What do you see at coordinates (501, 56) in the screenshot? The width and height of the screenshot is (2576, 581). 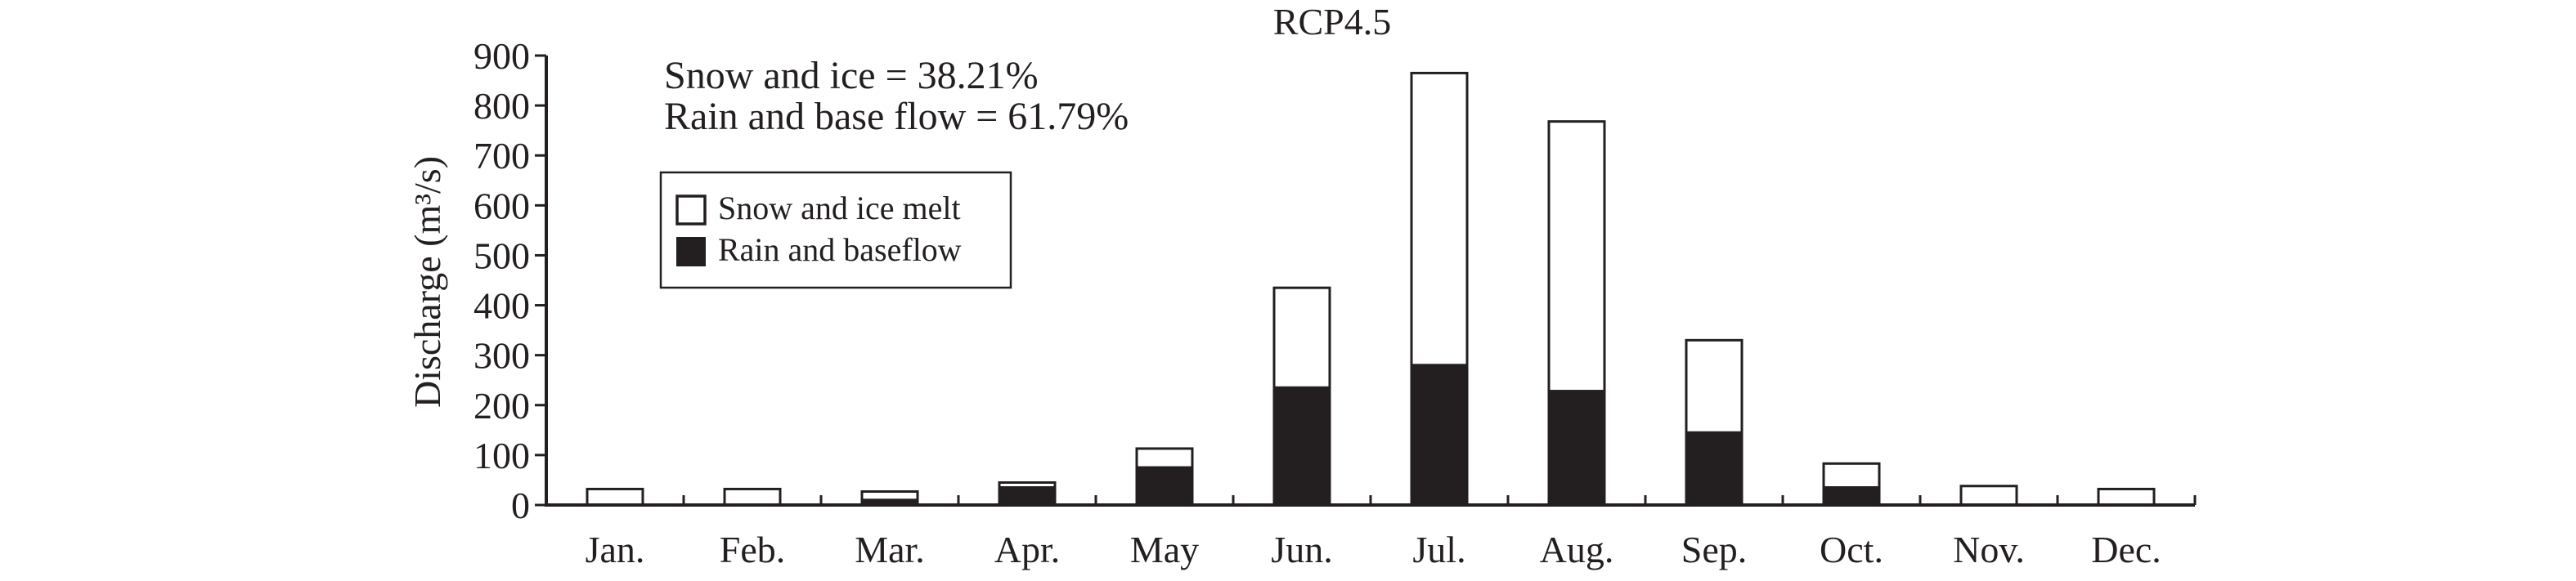 I see `y-tick-label: 900` at bounding box center [501, 56].